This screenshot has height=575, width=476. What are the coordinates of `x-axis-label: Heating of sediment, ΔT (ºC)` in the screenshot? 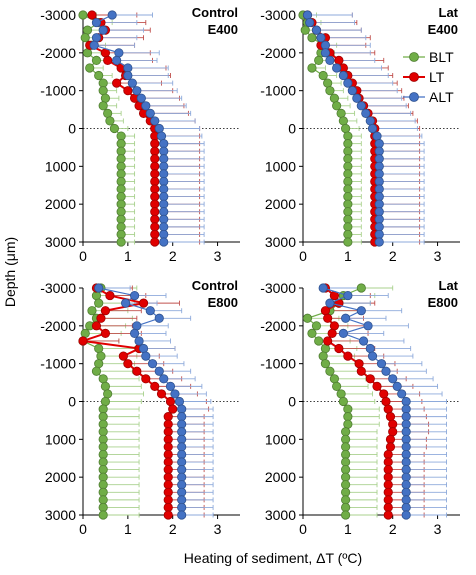 It's located at (273, 558).